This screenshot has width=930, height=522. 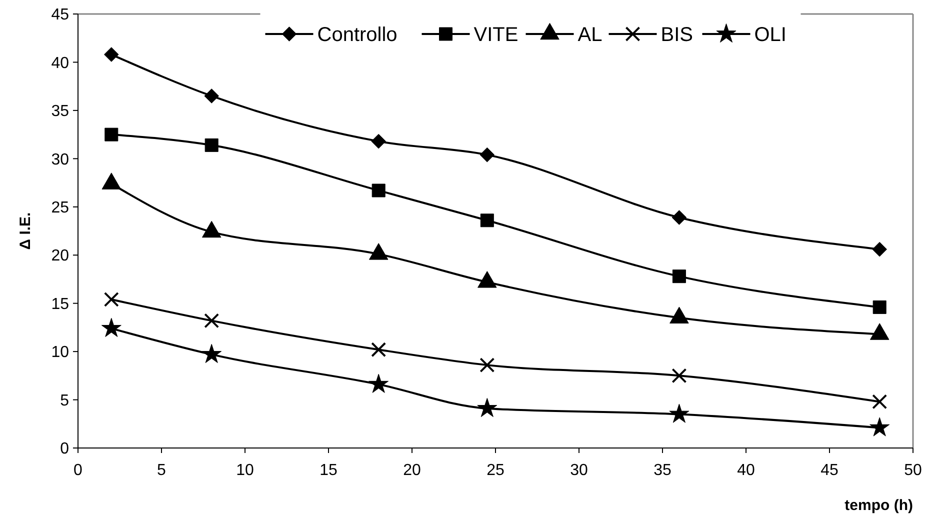 What do you see at coordinates (60, 159) in the screenshot?
I see `y-tick-label: 30` at bounding box center [60, 159].